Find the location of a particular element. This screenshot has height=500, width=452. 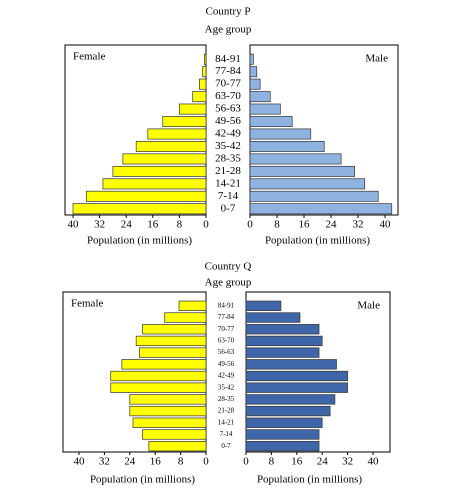

category-label: 49-56 is located at coordinates (226, 364).